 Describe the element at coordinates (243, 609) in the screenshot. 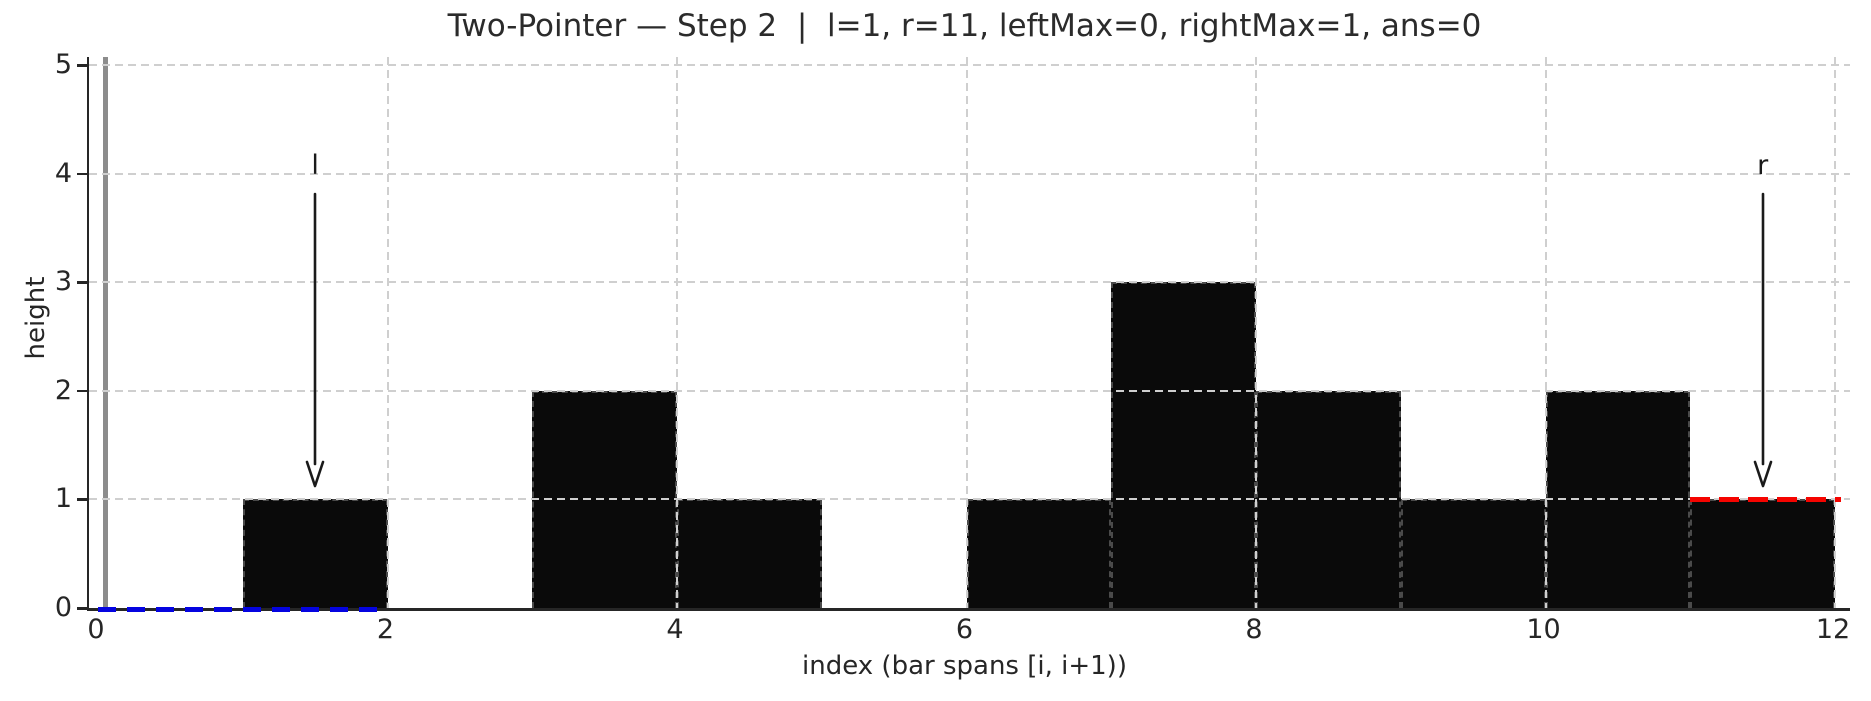

I see `leftmax-dashed-line` at that location.